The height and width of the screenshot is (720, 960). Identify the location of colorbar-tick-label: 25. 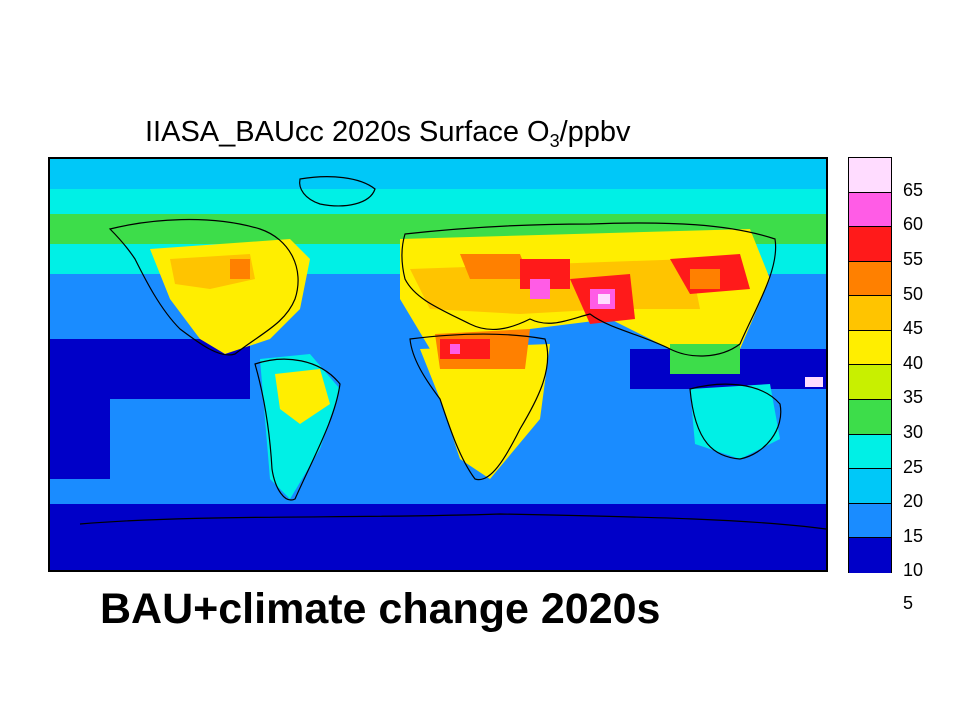
(913, 467).